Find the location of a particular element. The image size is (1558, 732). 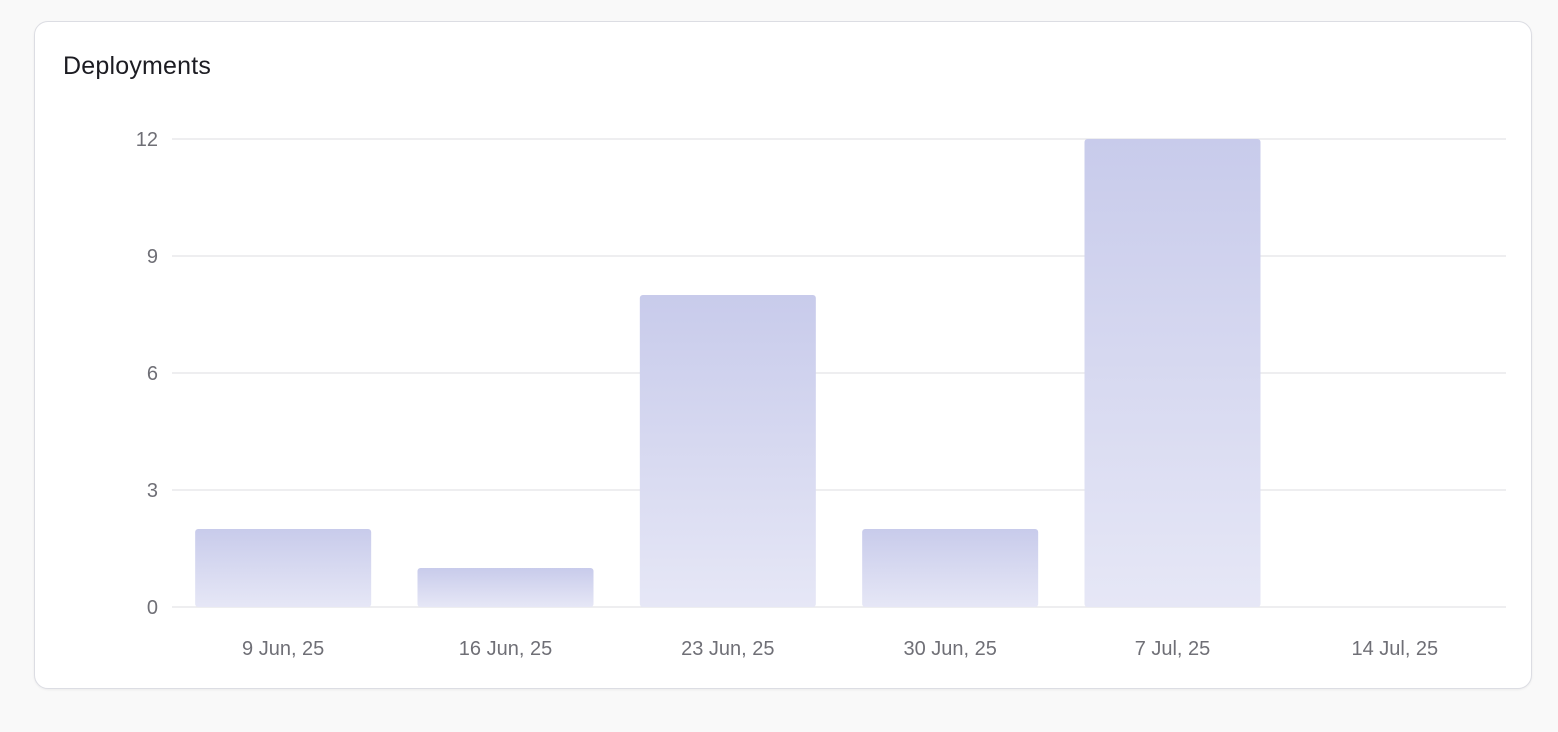

y-tick-label: 6 is located at coordinates (152, 374).